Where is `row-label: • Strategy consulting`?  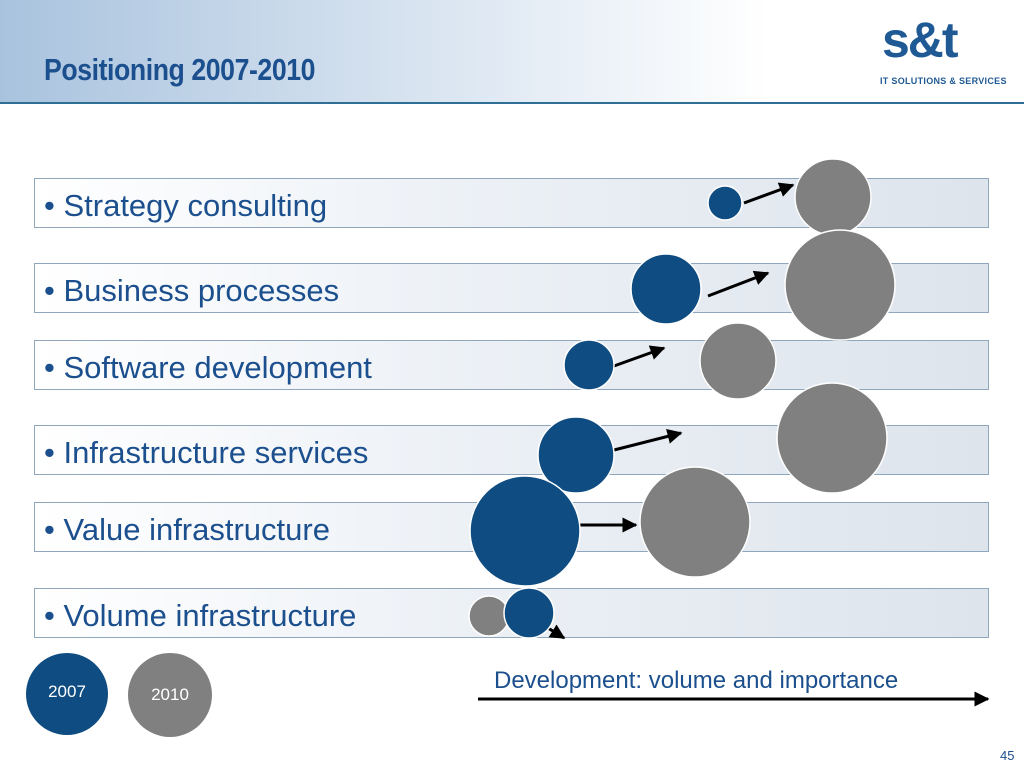
row-label: • Strategy consulting is located at coordinates (186, 205).